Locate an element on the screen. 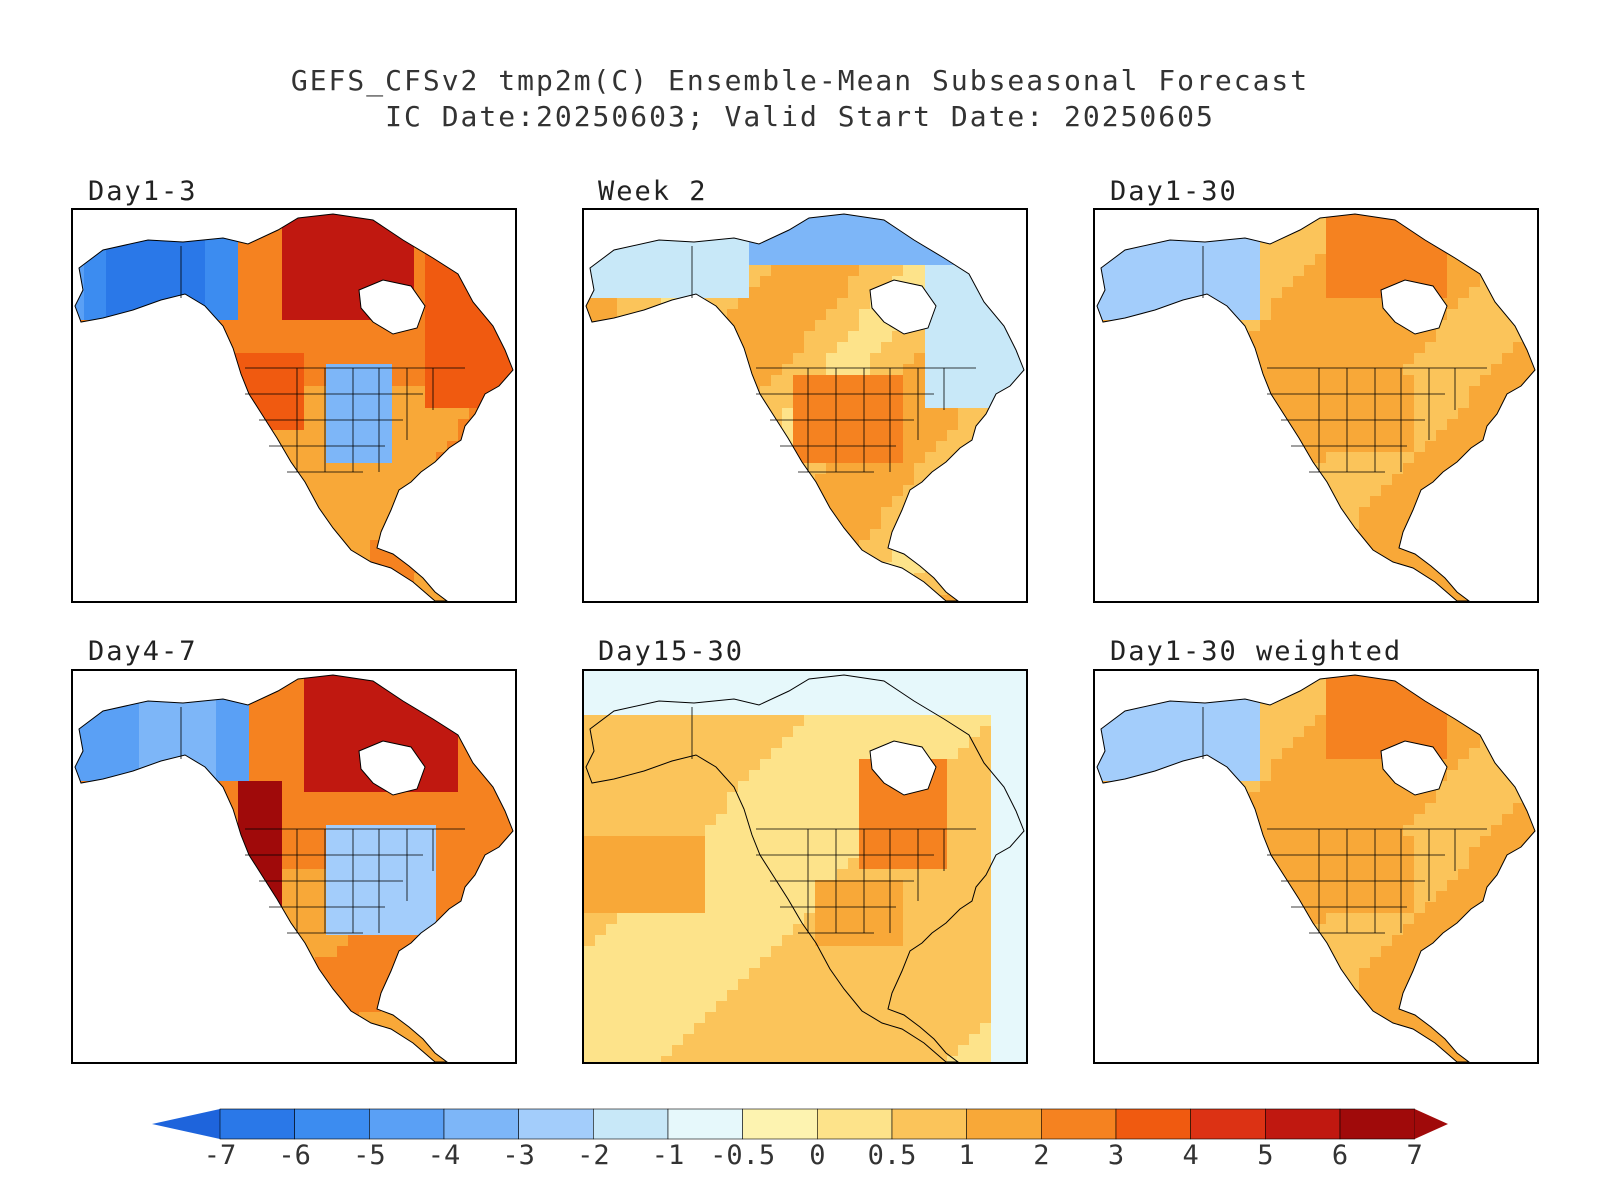 The width and height of the screenshot is (1600, 1200). colorbar-arrow-low is located at coordinates (186, 1124).